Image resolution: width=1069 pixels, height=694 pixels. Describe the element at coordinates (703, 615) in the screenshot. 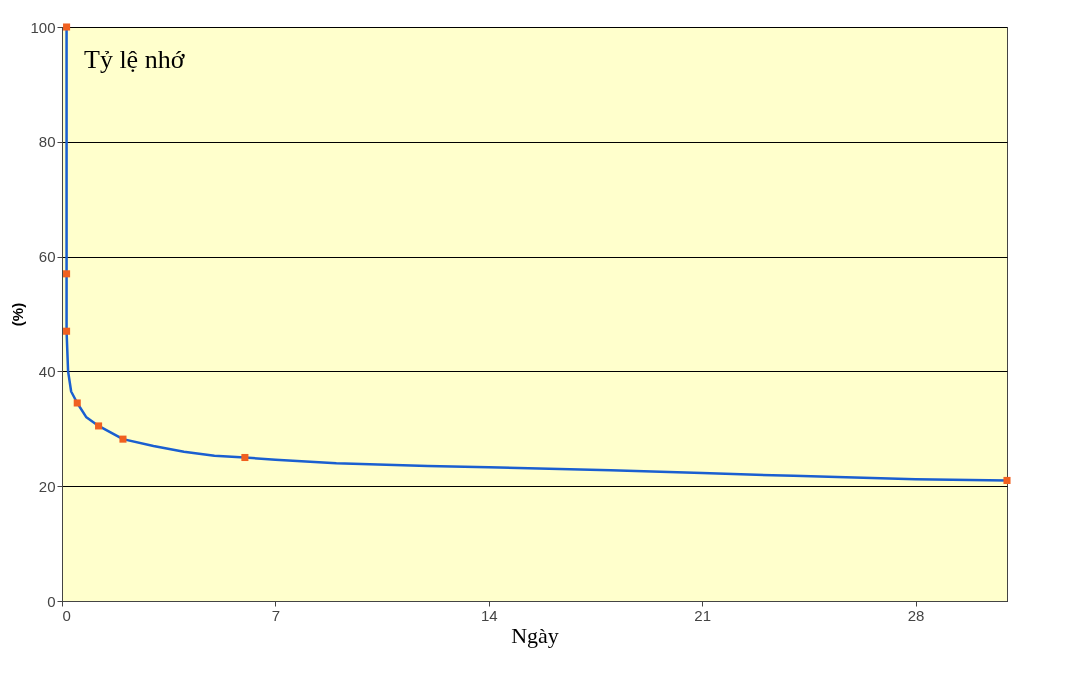

I see `x-tick-label: 21` at that location.